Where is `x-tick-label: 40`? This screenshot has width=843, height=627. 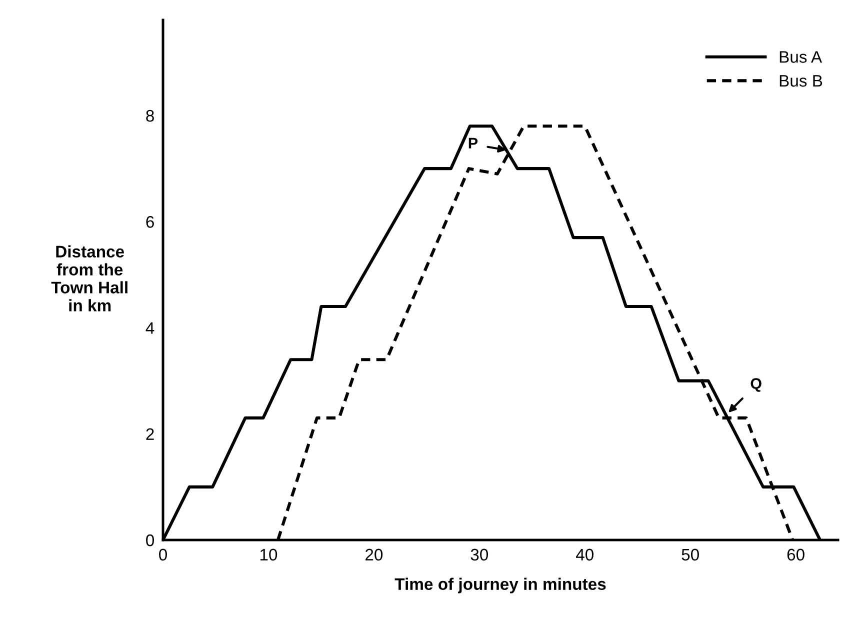 x-tick-label: 40 is located at coordinates (585, 554).